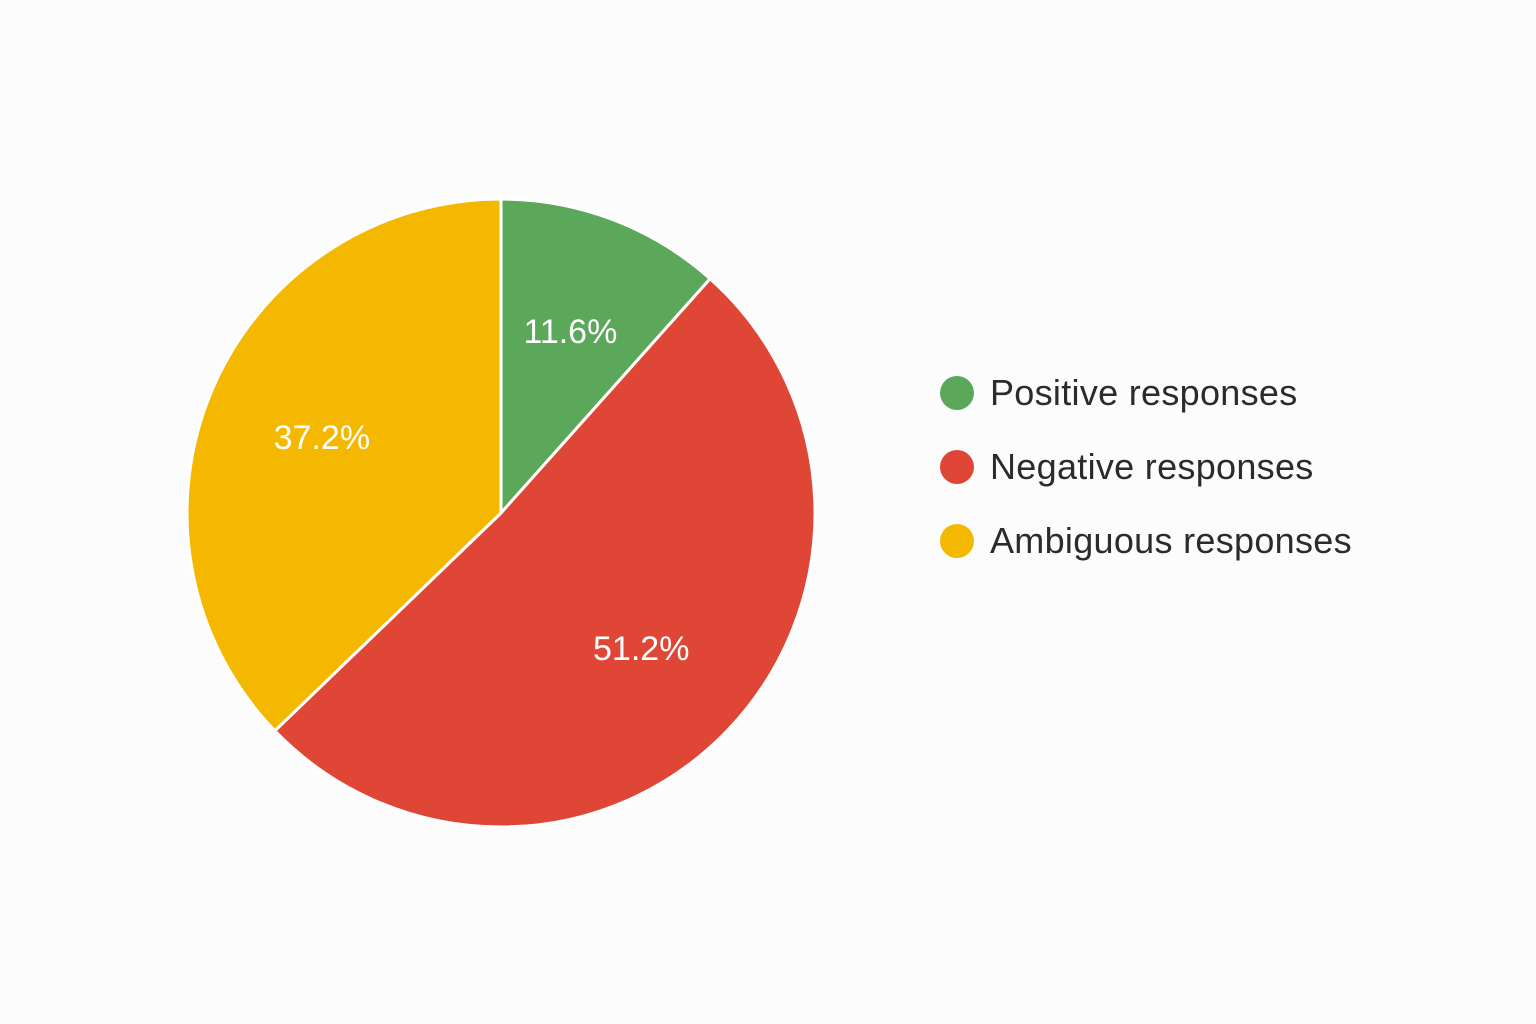 The width and height of the screenshot is (1536, 1024). What do you see at coordinates (605, 356) in the screenshot?
I see `pie-slice-positive` at bounding box center [605, 356].